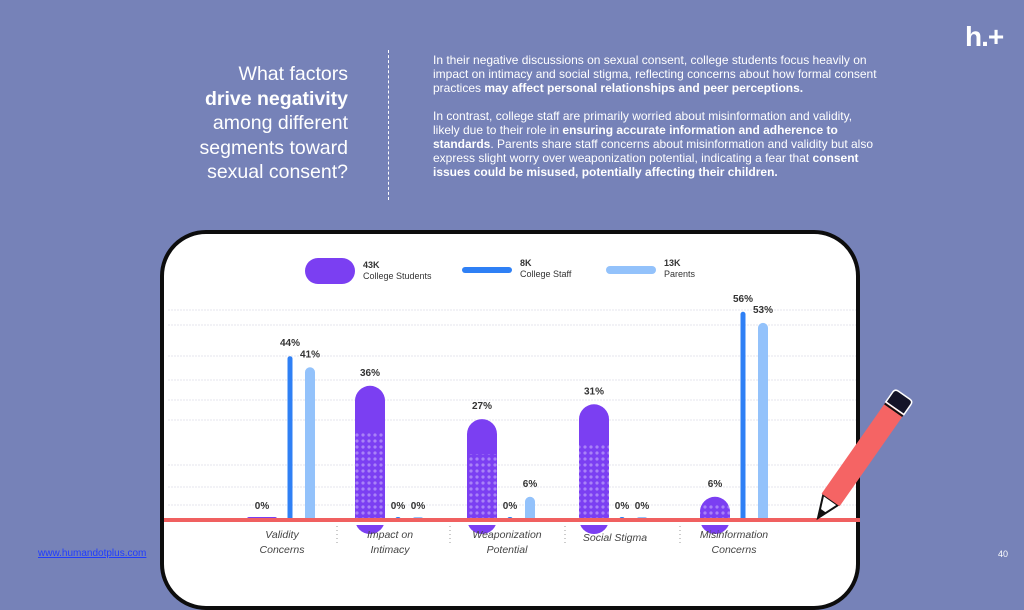  What do you see at coordinates (482, 406) in the screenshot?
I see `data-label: 27%` at bounding box center [482, 406].